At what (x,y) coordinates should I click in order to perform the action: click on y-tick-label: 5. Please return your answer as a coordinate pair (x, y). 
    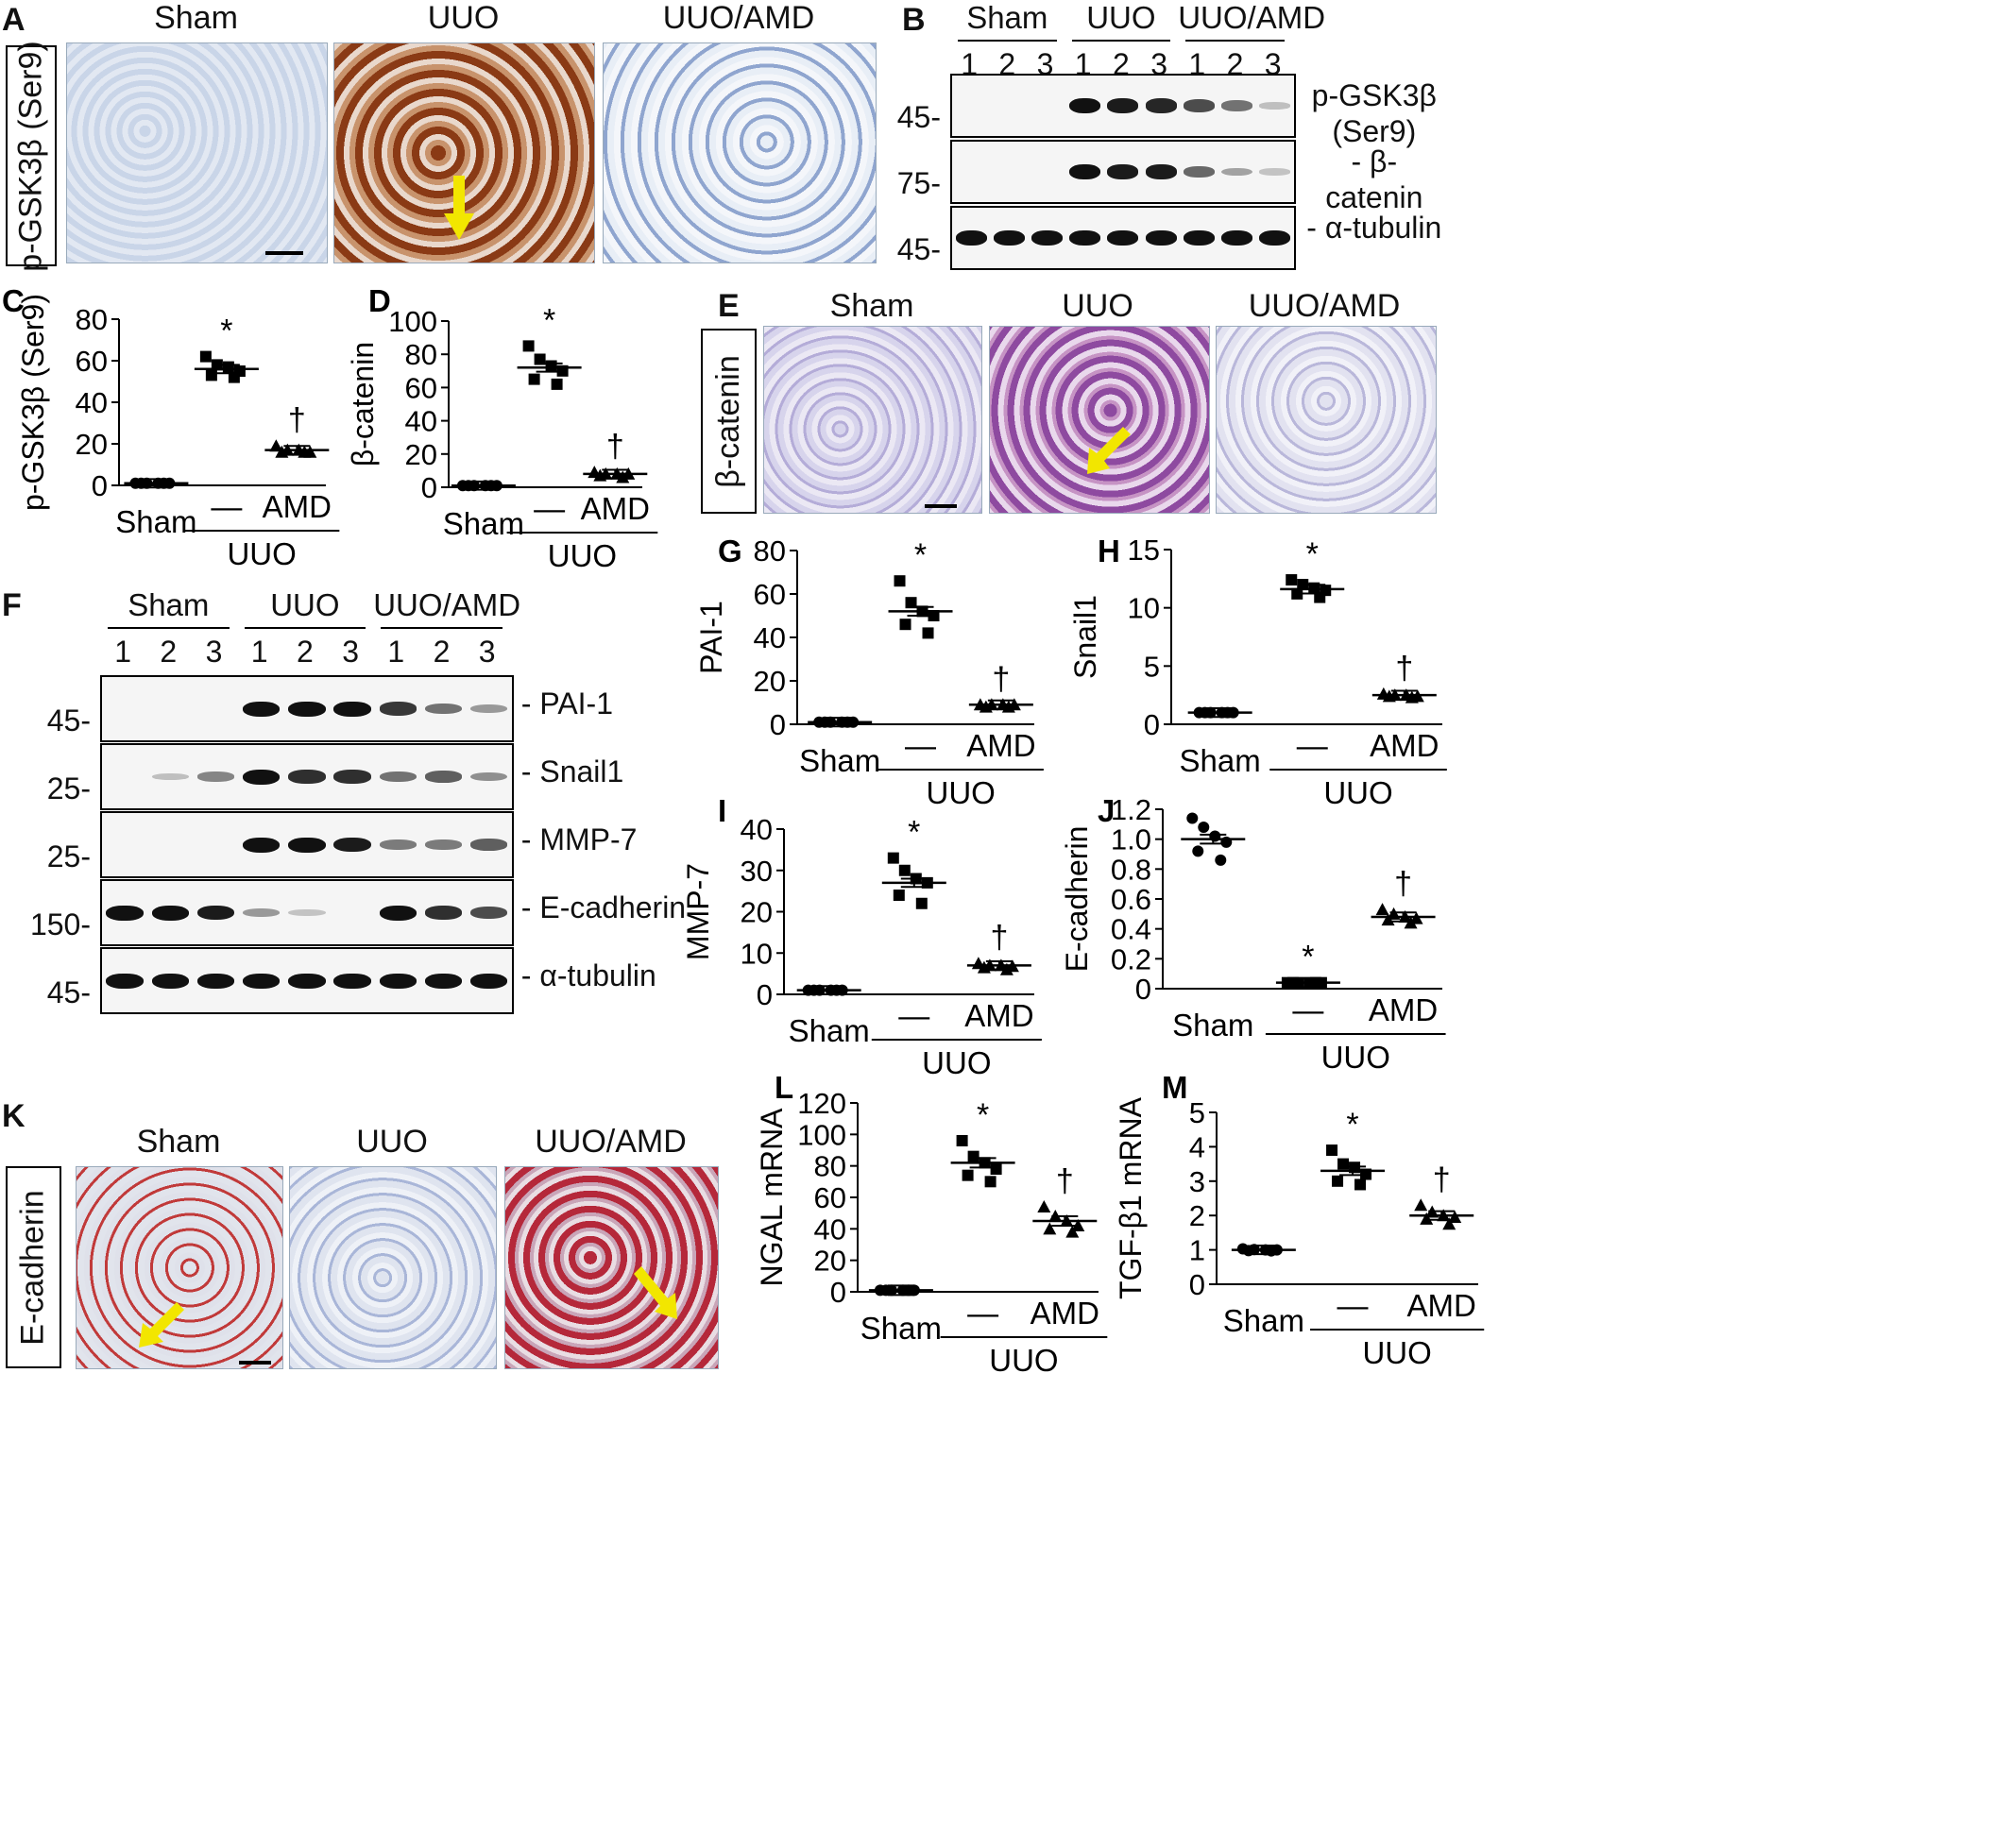
    Looking at the image, I should click on (1152, 666).